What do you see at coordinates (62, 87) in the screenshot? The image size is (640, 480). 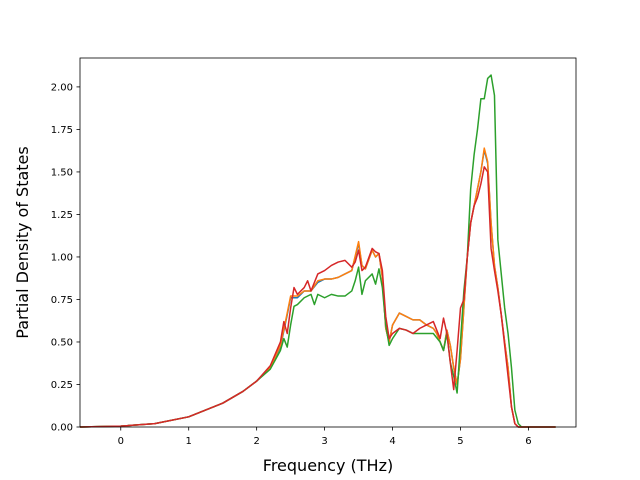 I see `y-tick-label: 2.00` at bounding box center [62, 87].